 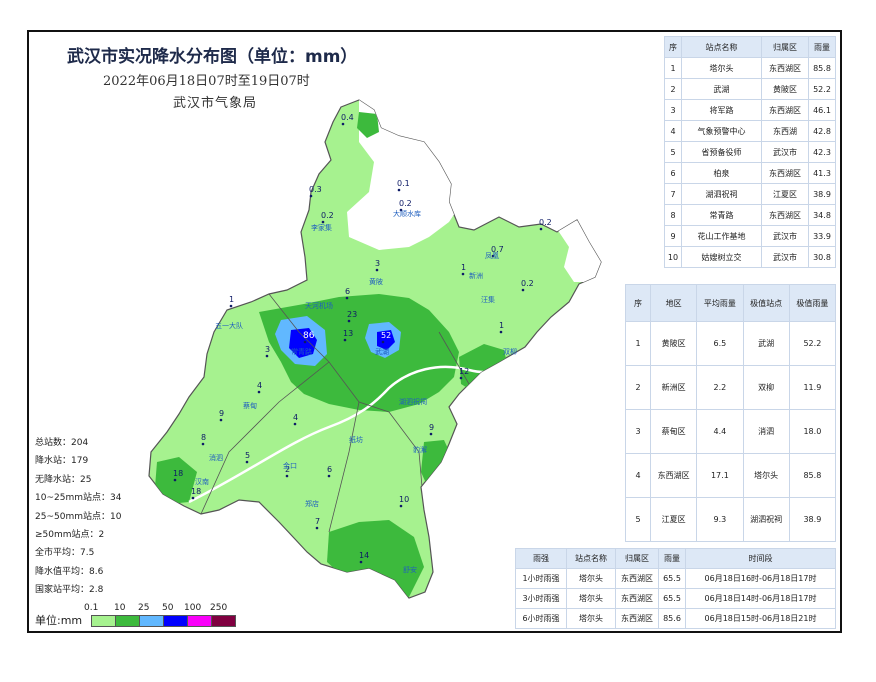 I want to click on rainfall-value: 9, so click(x=221, y=413).